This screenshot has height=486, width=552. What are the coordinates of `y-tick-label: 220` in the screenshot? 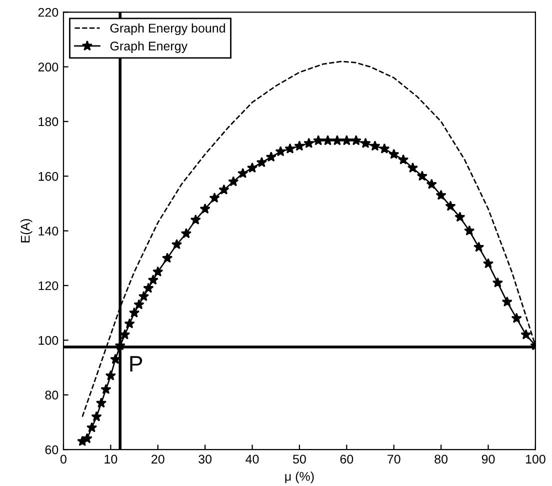 It's located at (48, 12).